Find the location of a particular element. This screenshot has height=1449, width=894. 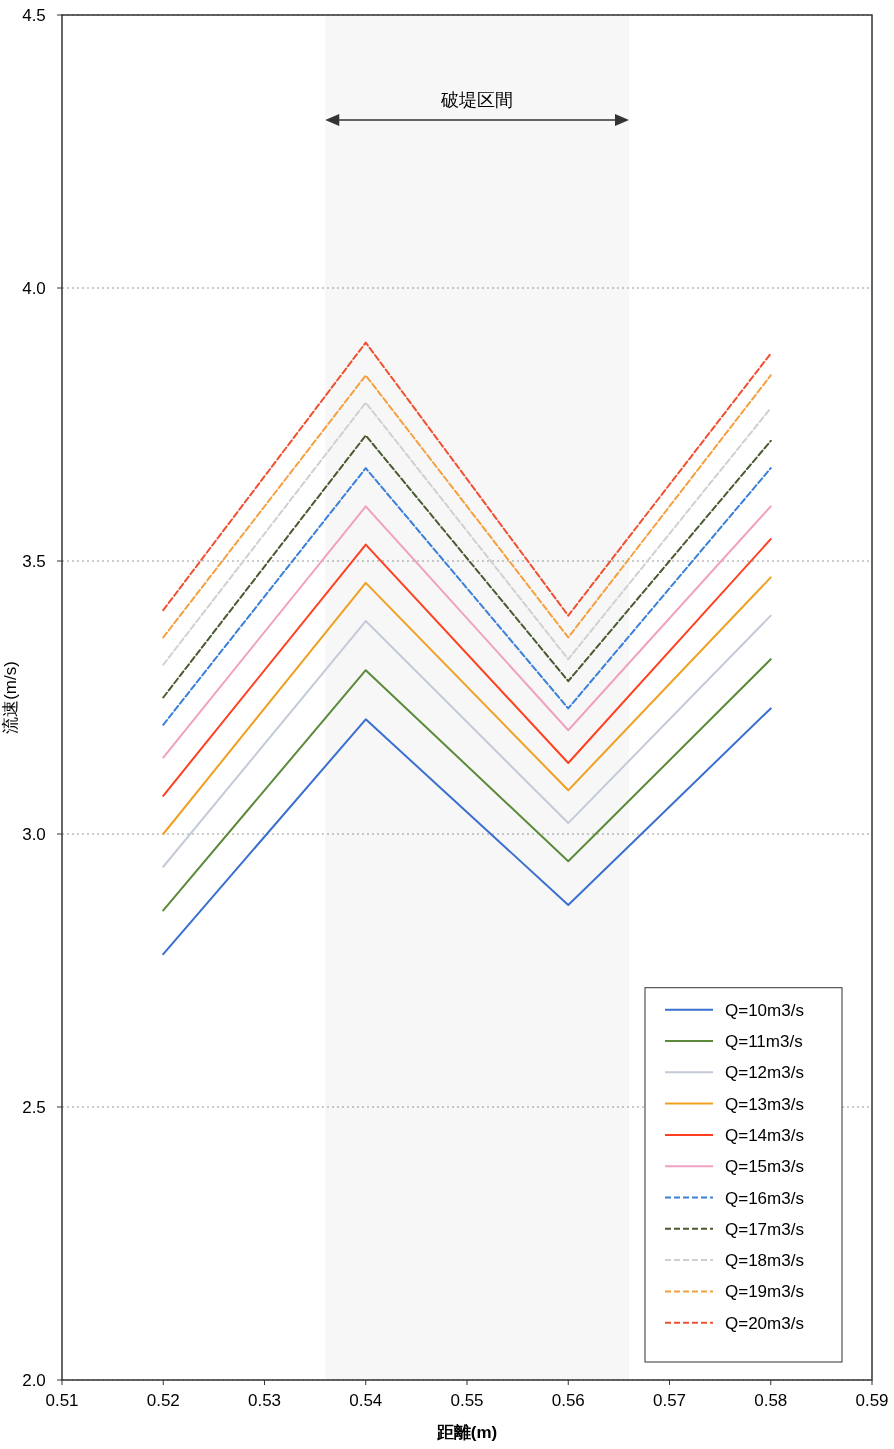

x-axis-title: 距離(m) is located at coordinates (466, 1432).